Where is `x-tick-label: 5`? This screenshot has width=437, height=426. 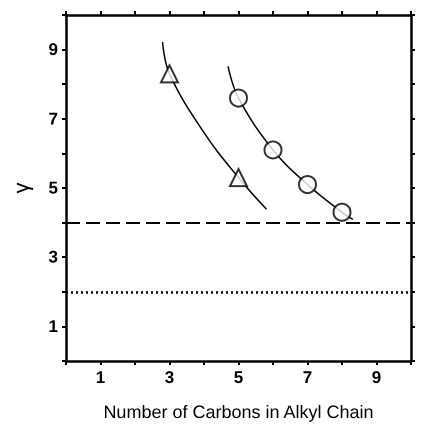 x-tick-label: 5 is located at coordinates (239, 377).